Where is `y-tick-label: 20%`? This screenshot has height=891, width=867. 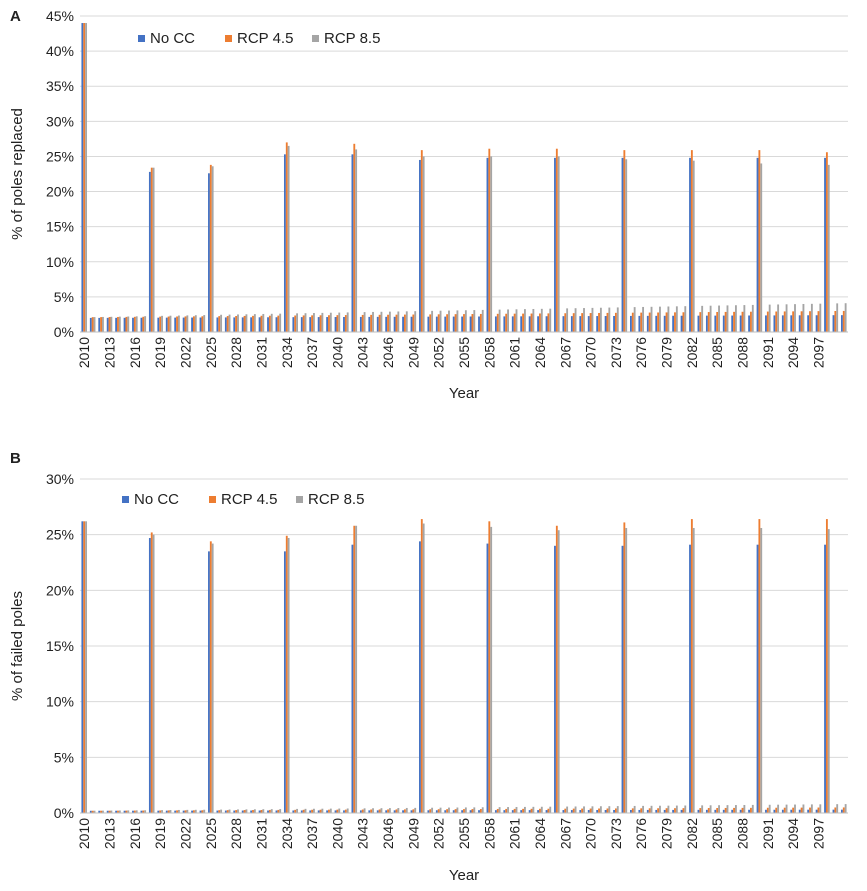 y-tick-label: 20% is located at coordinates (60, 192).